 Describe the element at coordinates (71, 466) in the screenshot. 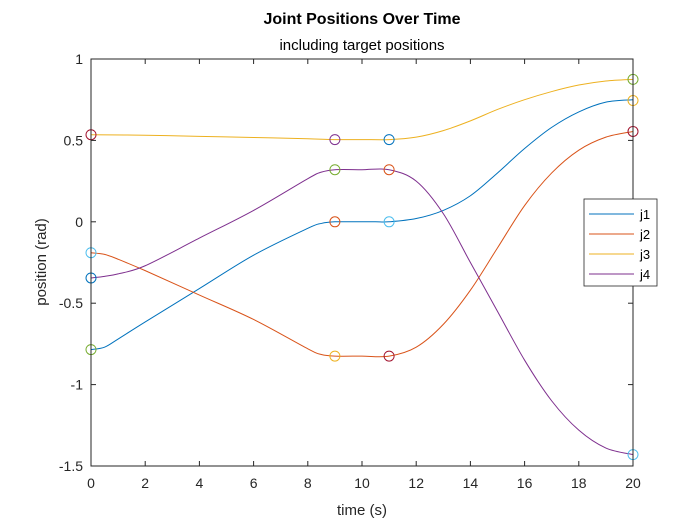

I see `y-tick-label: -1.5` at that location.